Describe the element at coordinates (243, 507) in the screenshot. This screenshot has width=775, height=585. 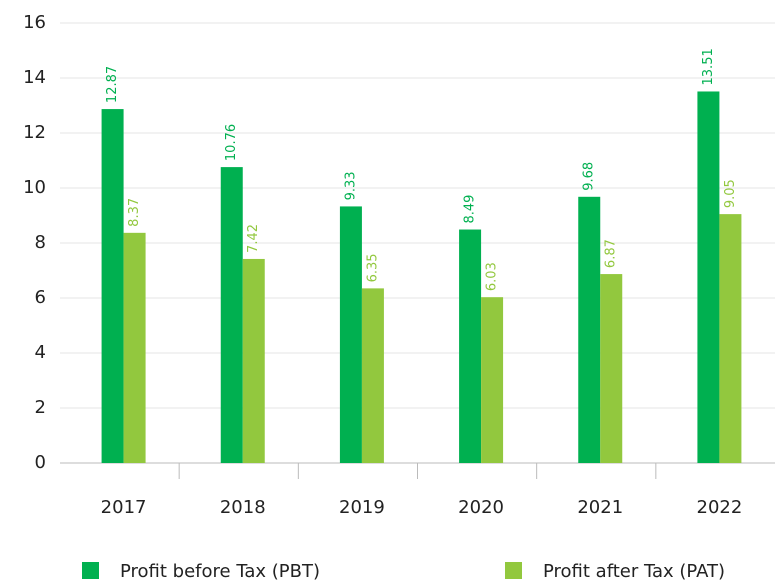
I see `x-tick-label: 2018` at that location.